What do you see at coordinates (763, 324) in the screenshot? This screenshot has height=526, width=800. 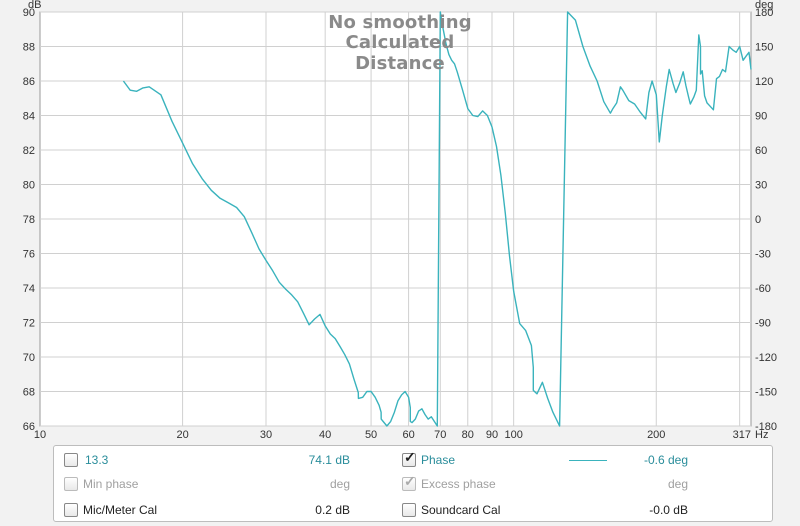 I see `y2-tick-label: -90` at bounding box center [763, 324].